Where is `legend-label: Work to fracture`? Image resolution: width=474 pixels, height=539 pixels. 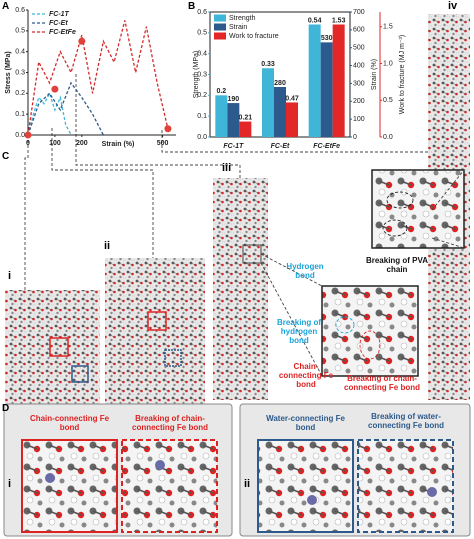
legend-label: Work to fracture is located at coordinates (254, 36).